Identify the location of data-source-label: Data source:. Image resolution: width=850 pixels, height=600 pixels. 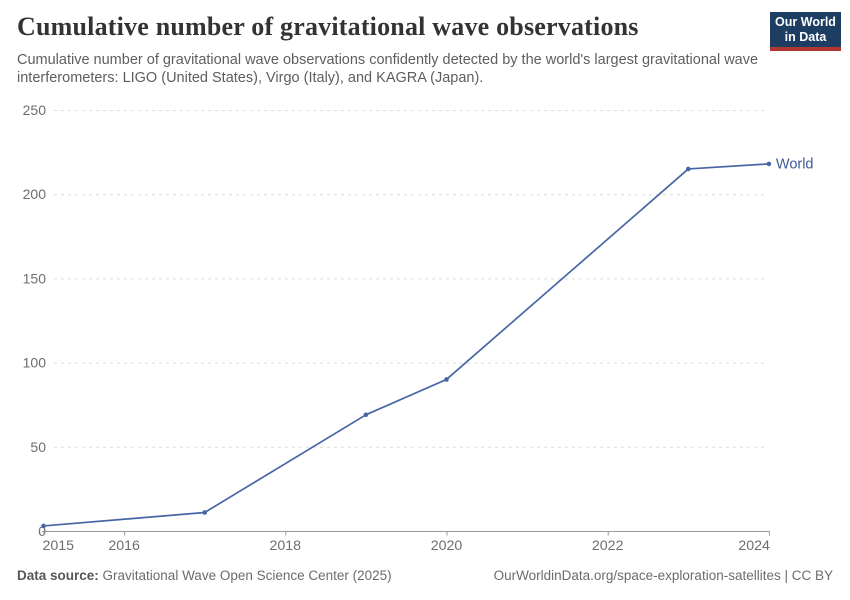
(58, 575).